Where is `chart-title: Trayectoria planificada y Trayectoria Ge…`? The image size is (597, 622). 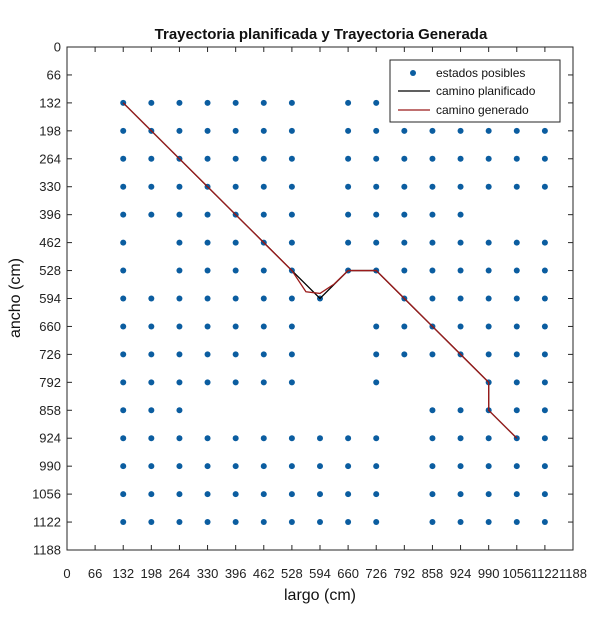
chart-title: Trayectoria planificada y Trayectoria Ge… is located at coordinates (321, 34).